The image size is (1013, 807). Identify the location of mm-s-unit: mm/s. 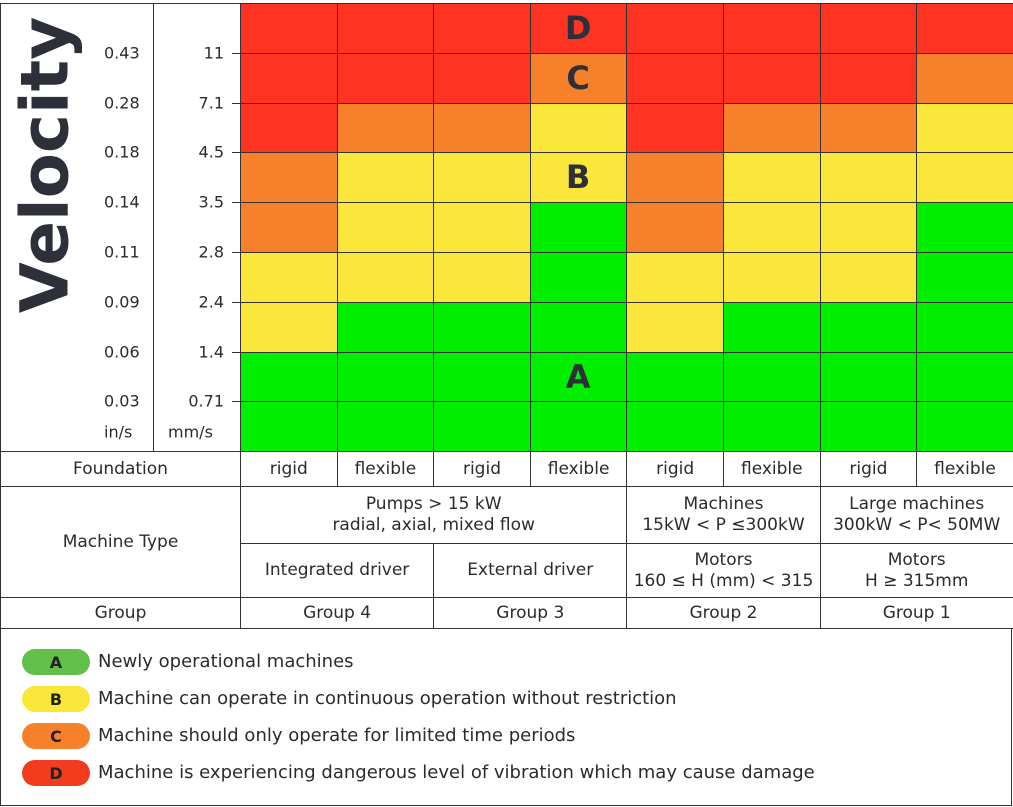
(190, 432).